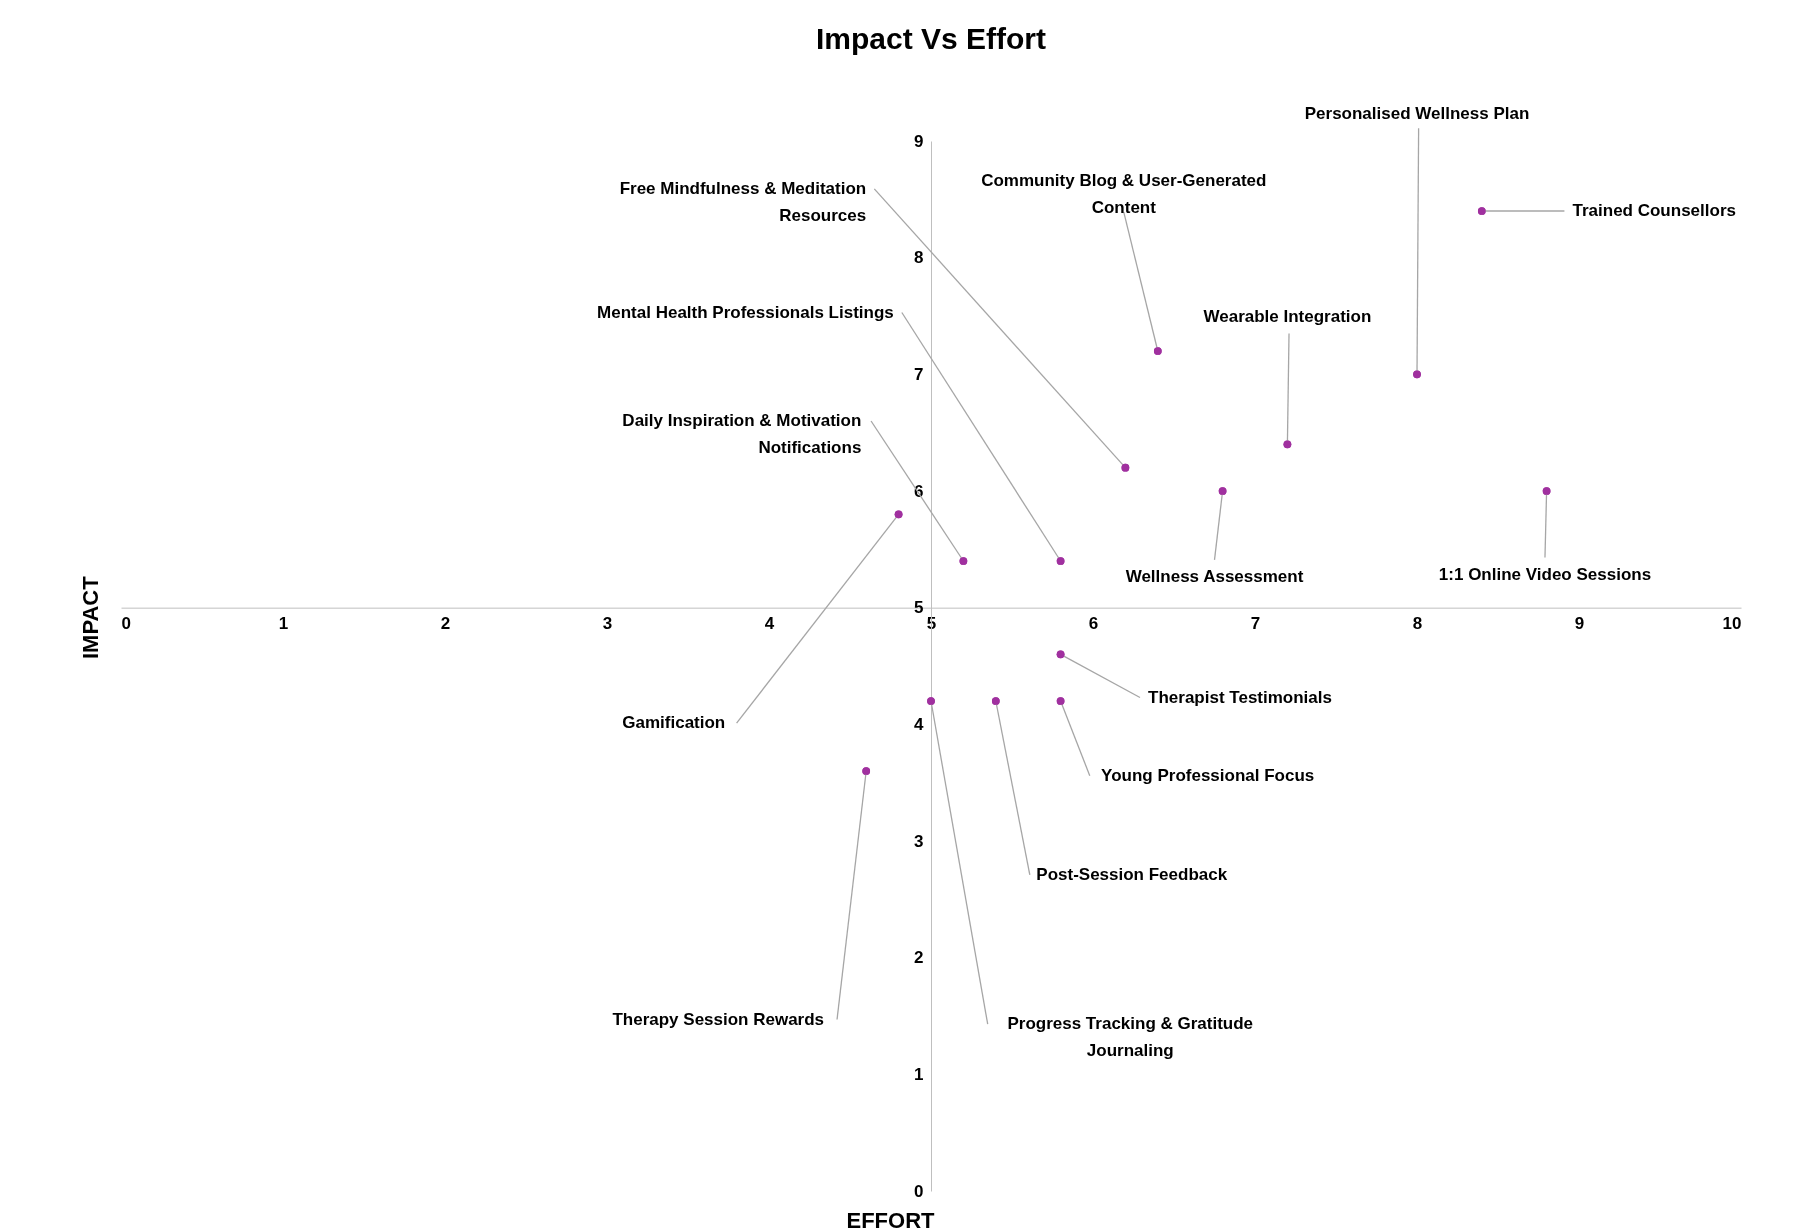 The width and height of the screenshot is (1808, 1230). Describe the element at coordinates (919, 724) in the screenshot. I see `y-tick-label: 4` at that location.